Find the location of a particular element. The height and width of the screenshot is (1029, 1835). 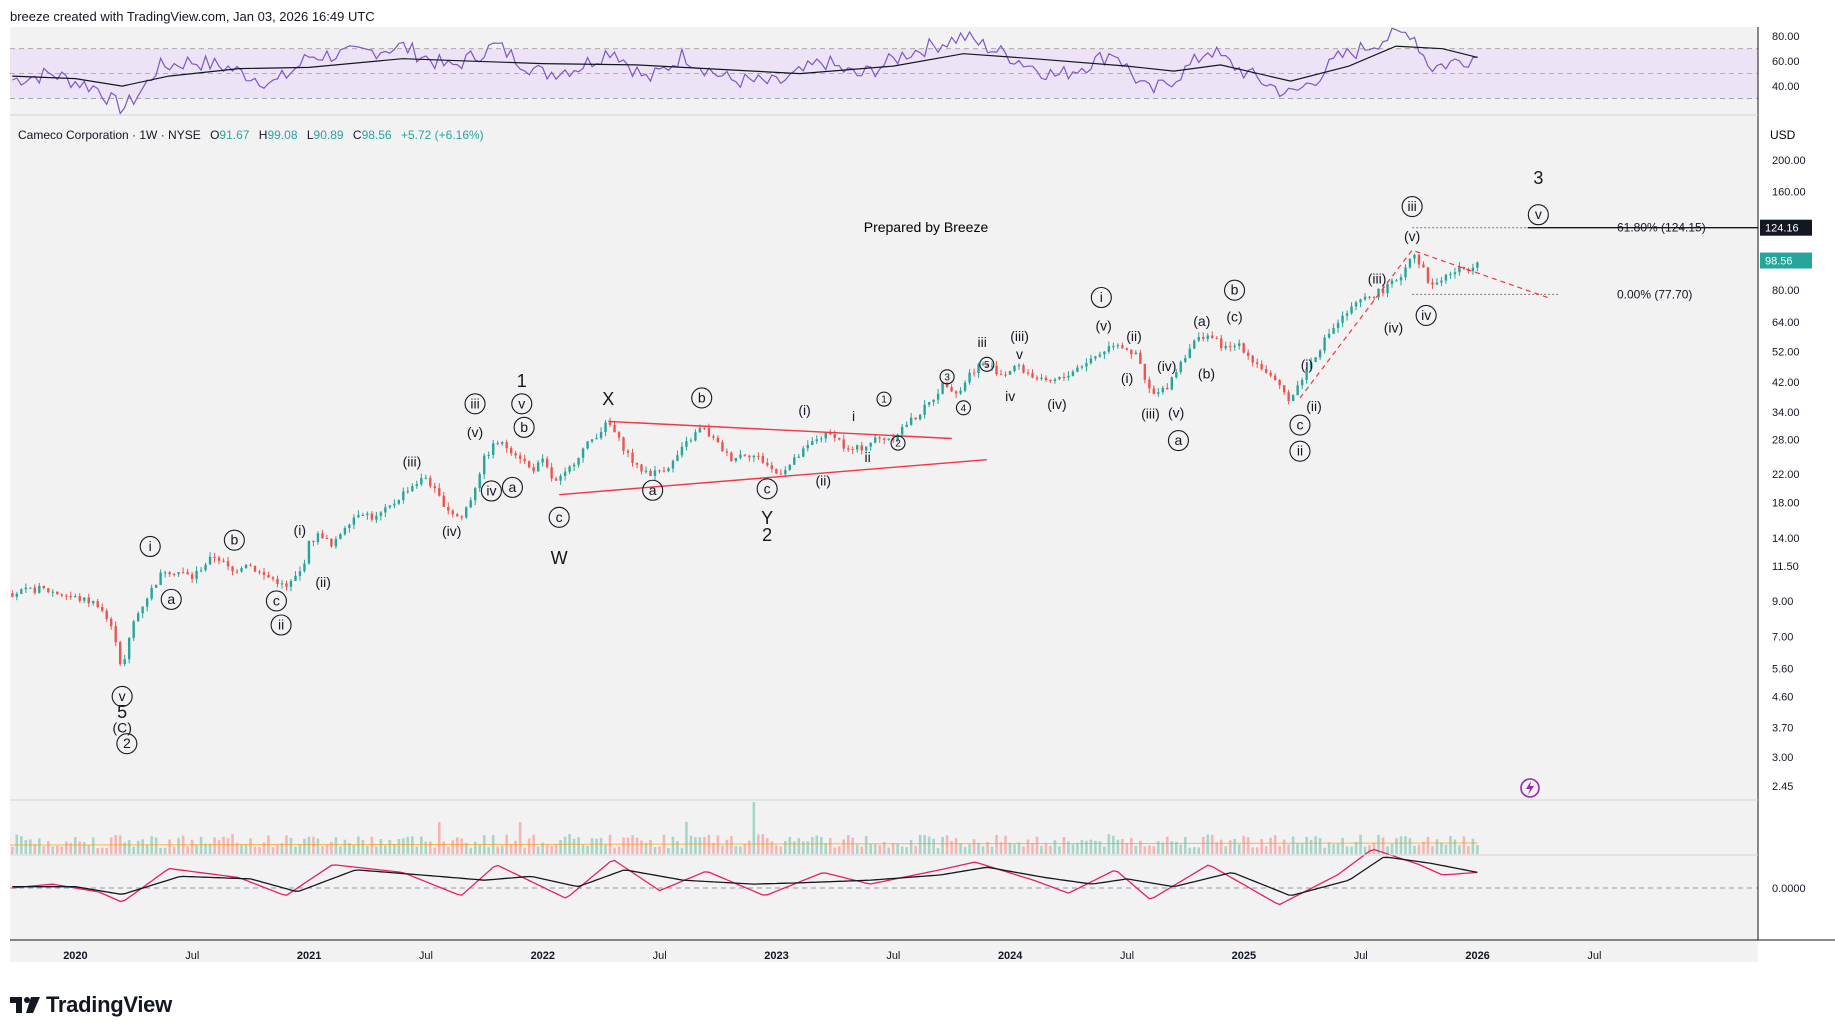

wave-label: a is located at coordinates (513, 487).